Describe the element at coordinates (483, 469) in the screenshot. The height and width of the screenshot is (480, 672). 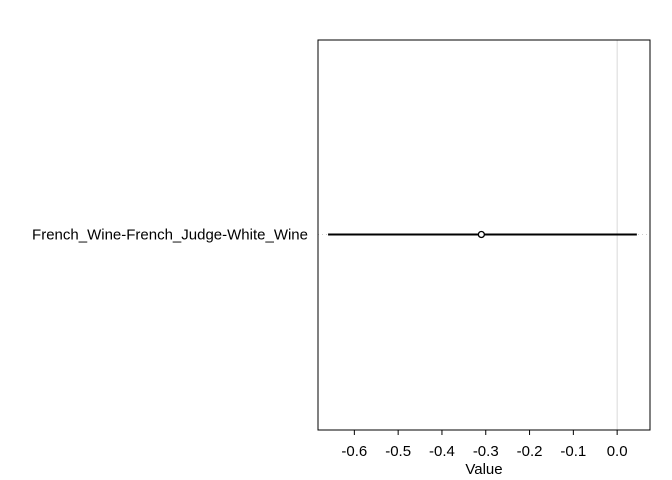
I see `x-axis-title: Value` at that location.